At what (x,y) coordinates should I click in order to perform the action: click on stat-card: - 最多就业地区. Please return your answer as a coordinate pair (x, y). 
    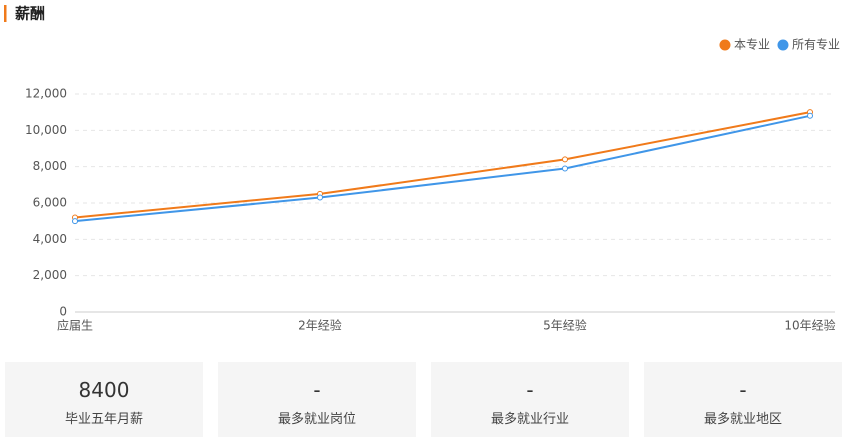
    Looking at the image, I should click on (743, 399).